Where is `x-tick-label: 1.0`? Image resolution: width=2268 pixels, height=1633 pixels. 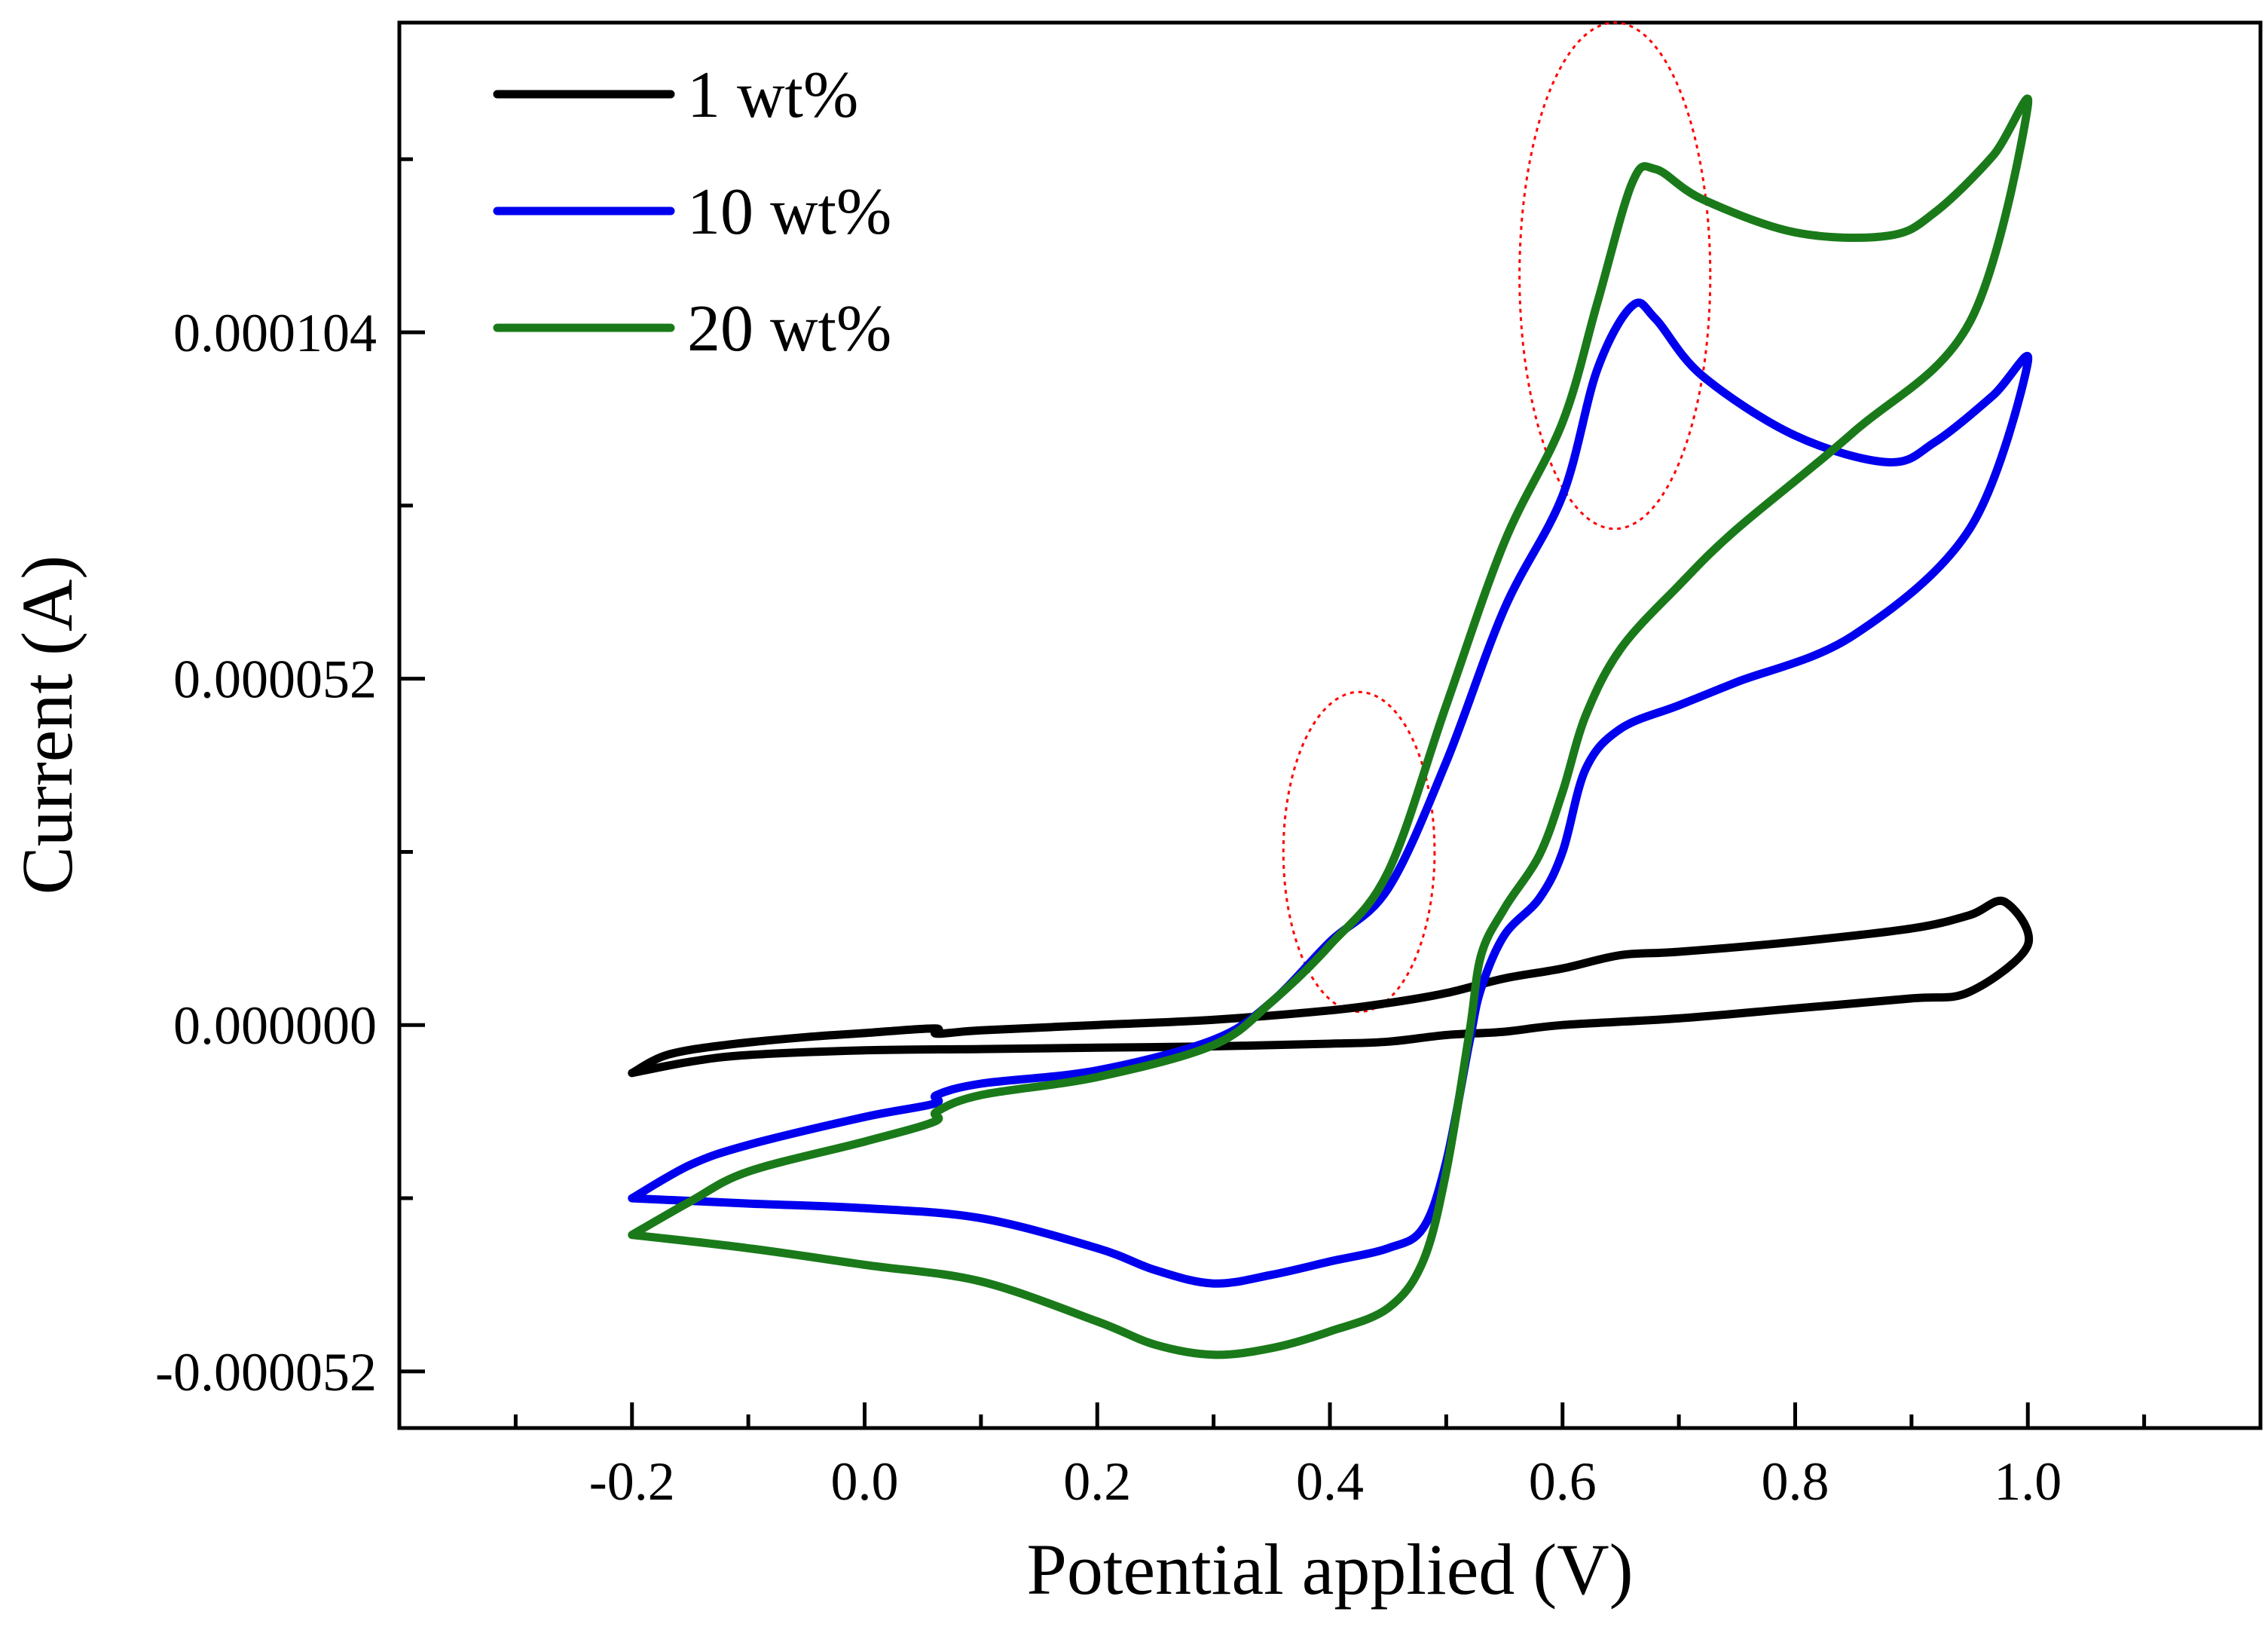 x-tick-label: 1.0 is located at coordinates (2028, 1481).